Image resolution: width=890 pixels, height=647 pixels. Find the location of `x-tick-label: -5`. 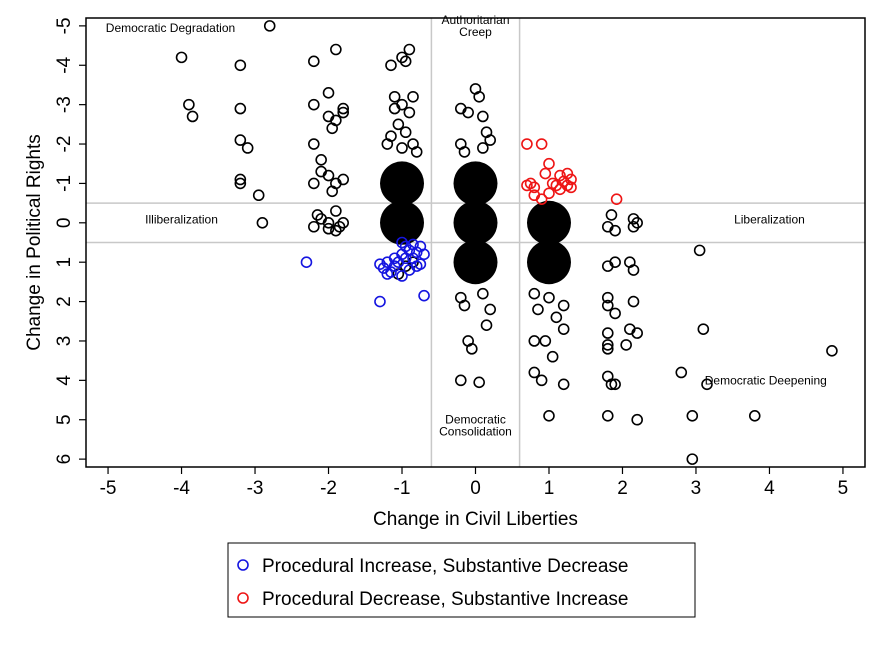

x-tick-label: -5 is located at coordinates (108, 488).